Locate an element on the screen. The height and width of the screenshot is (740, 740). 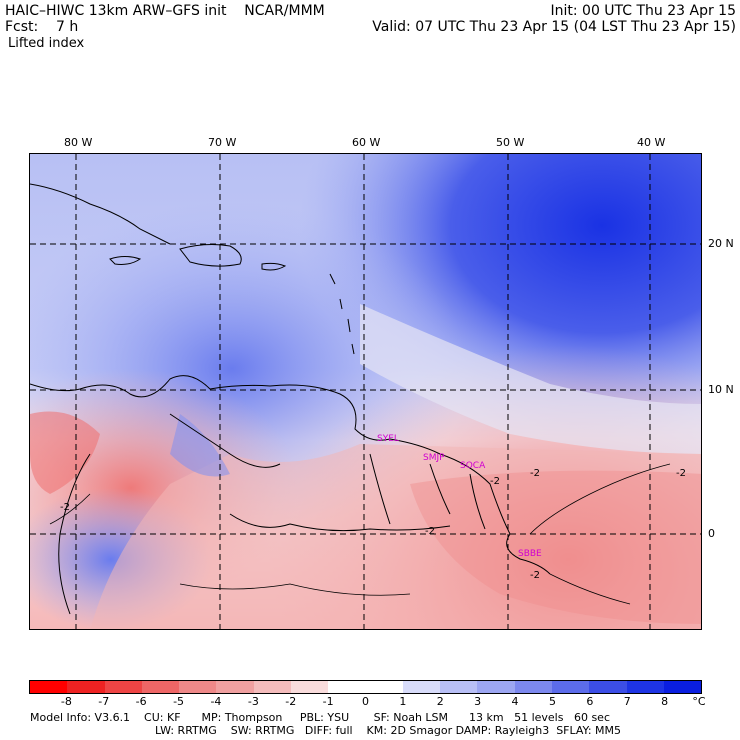
title-left: HAIC–HIWC 13km ARW–GFS init NCAR/MMM is located at coordinates (165, 11).